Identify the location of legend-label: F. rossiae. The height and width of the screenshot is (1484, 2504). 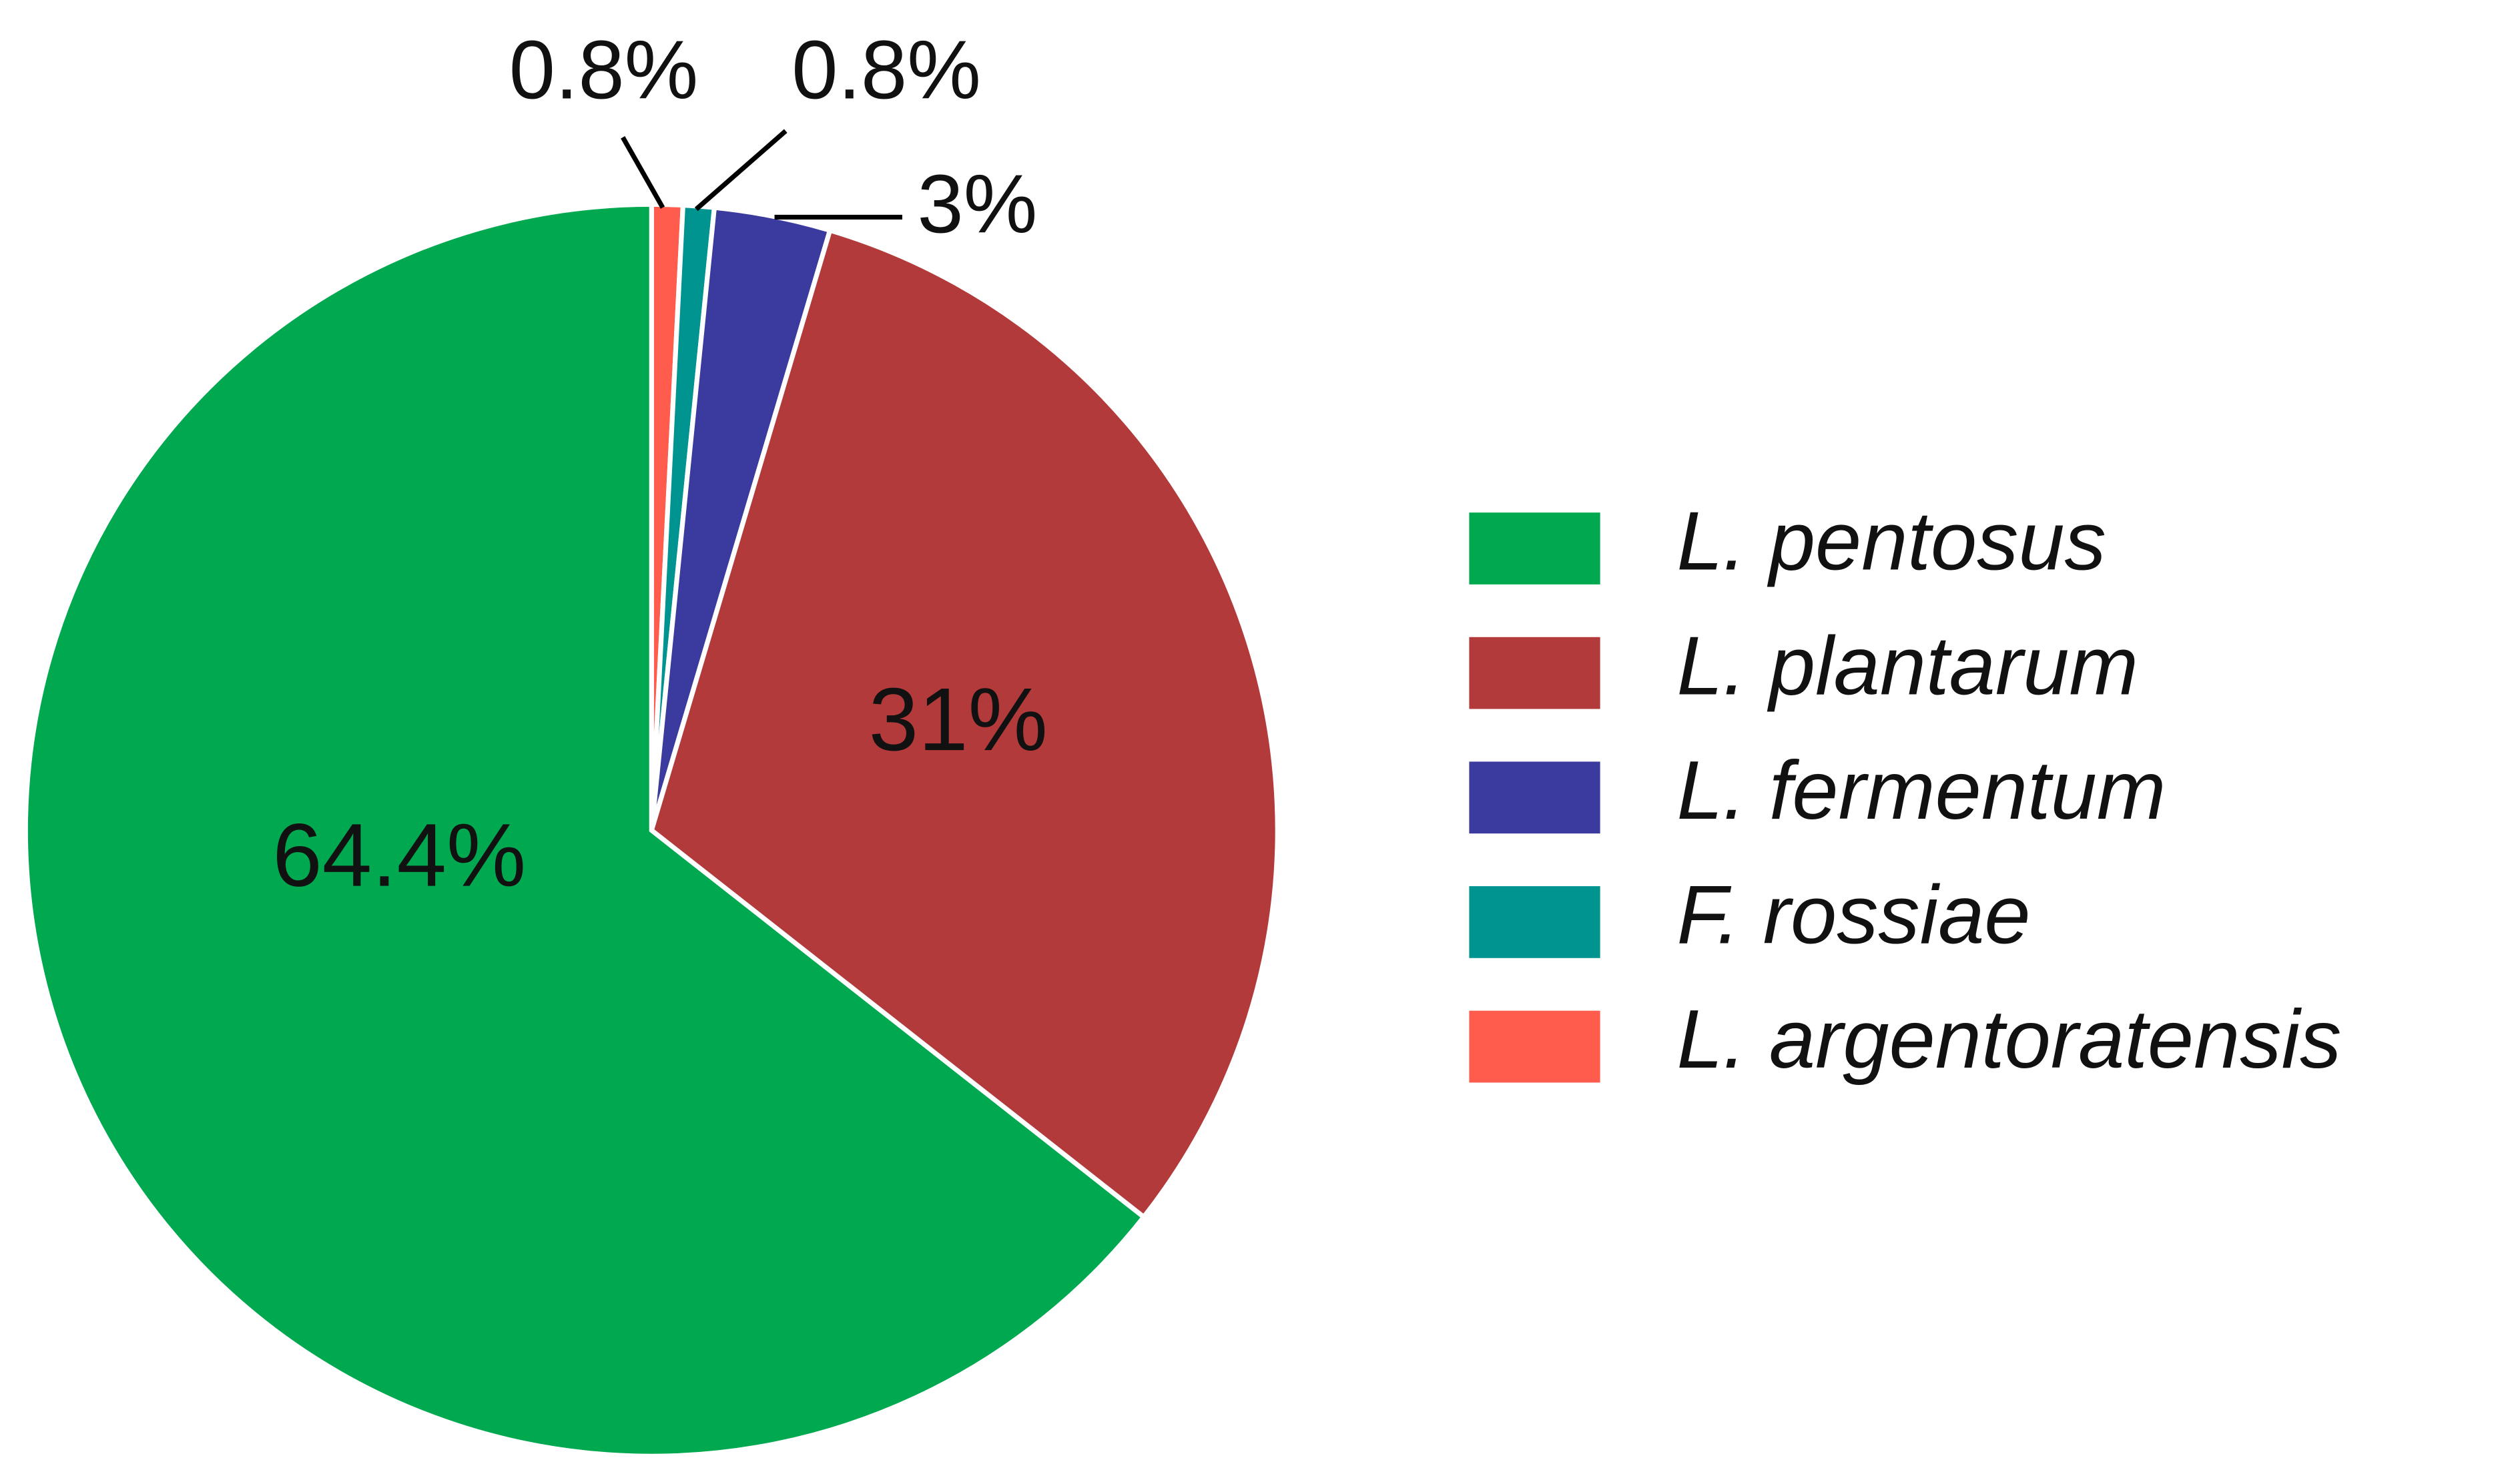
(1854, 915).